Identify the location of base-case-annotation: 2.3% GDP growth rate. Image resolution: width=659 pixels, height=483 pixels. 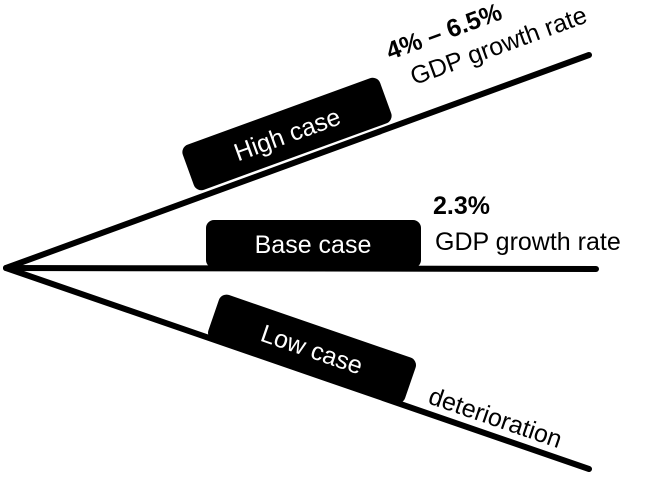
(527, 224).